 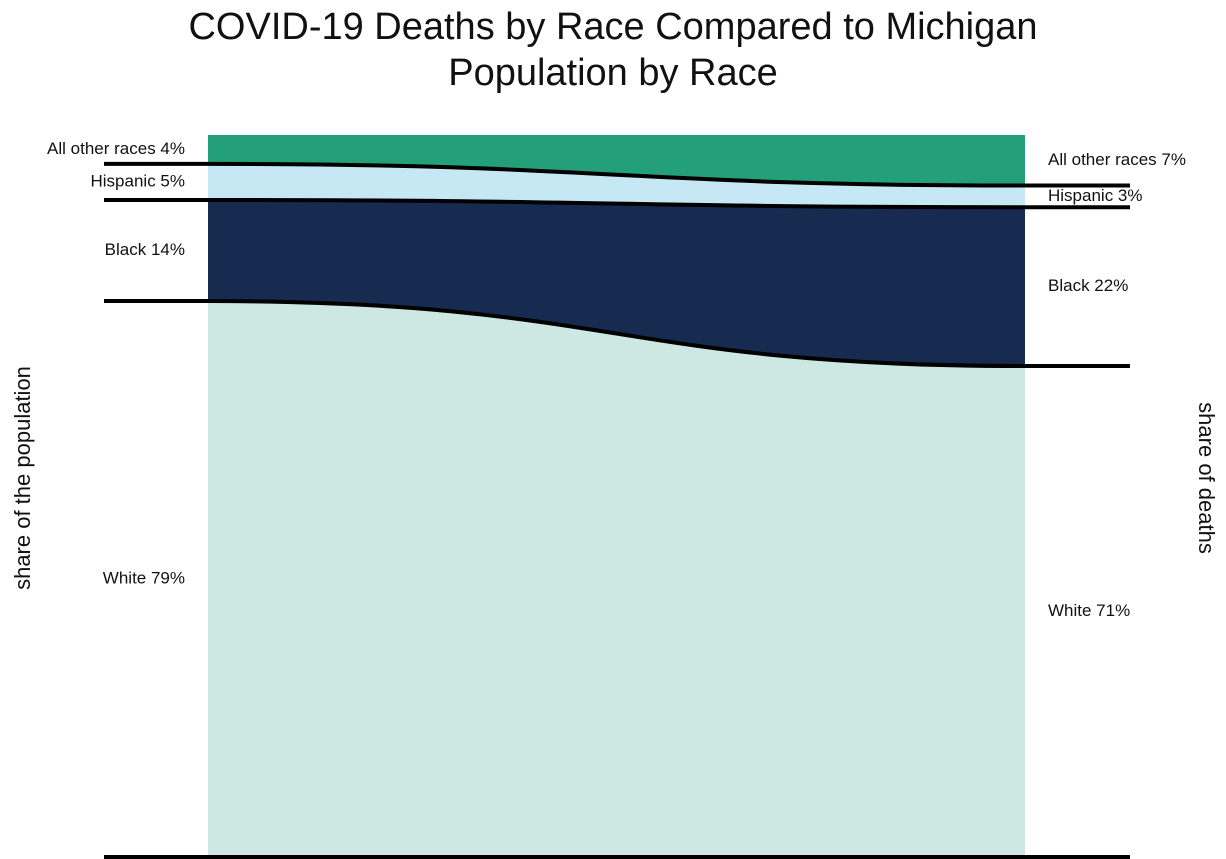 What do you see at coordinates (145, 249) in the screenshot?
I see `left-label-black: Black 14%` at bounding box center [145, 249].